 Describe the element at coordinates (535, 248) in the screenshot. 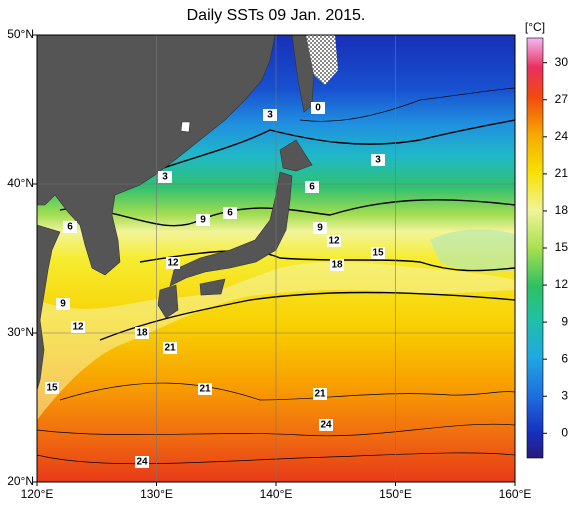

I see `colorbar` at that location.